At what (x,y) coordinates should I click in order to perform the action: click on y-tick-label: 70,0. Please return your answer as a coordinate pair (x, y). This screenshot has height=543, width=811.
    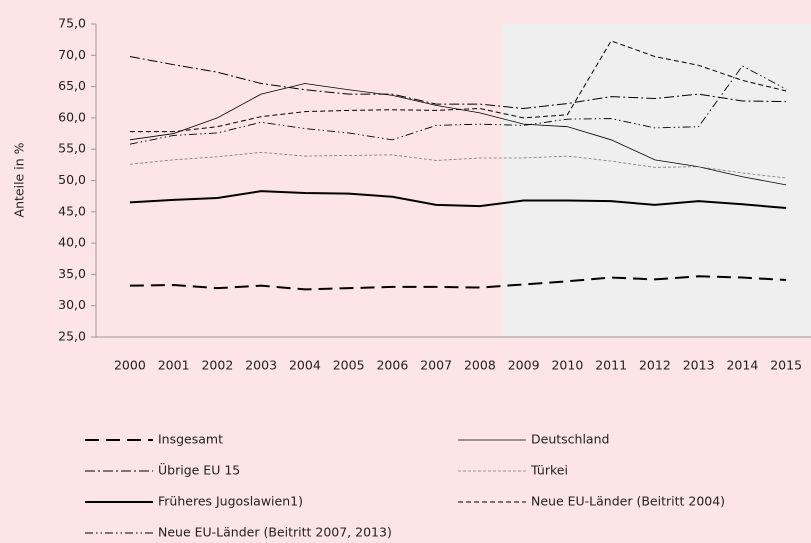
    Looking at the image, I should click on (72, 54).